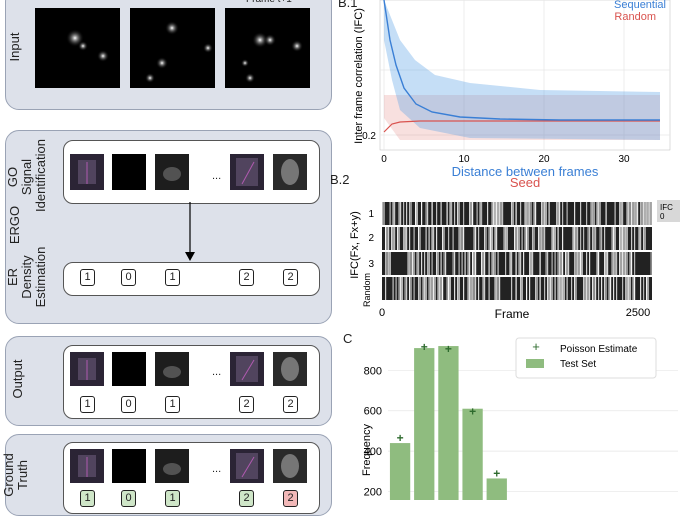 The image size is (680, 516). What do you see at coordinates (400, 438) in the screenshot?
I see `poisson-point-0: +` at bounding box center [400, 438].